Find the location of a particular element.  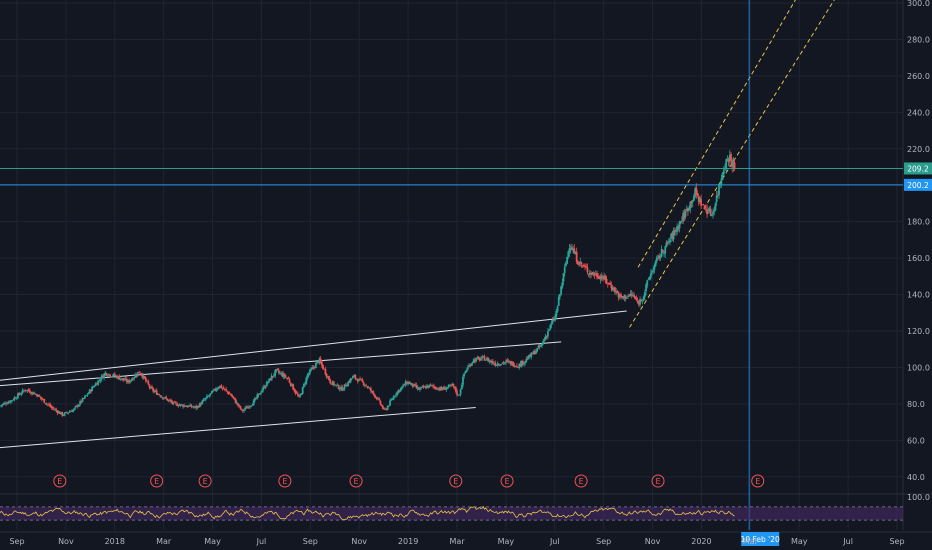

price-level-label: 209.2 is located at coordinates (918, 168).